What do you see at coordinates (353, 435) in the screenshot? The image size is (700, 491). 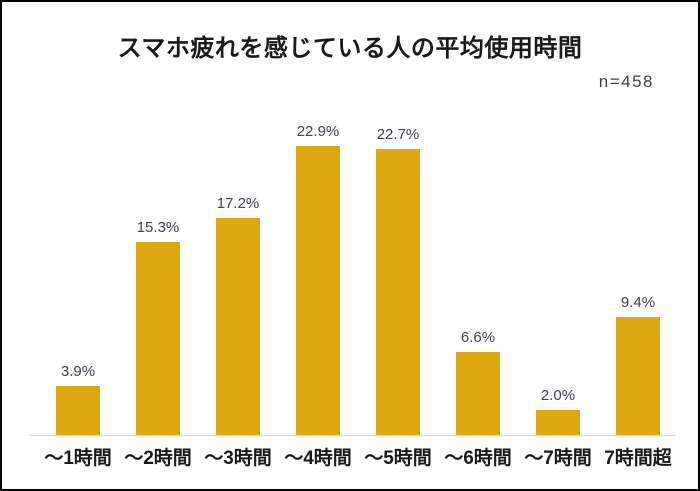 I see `x-axis-line` at bounding box center [353, 435].